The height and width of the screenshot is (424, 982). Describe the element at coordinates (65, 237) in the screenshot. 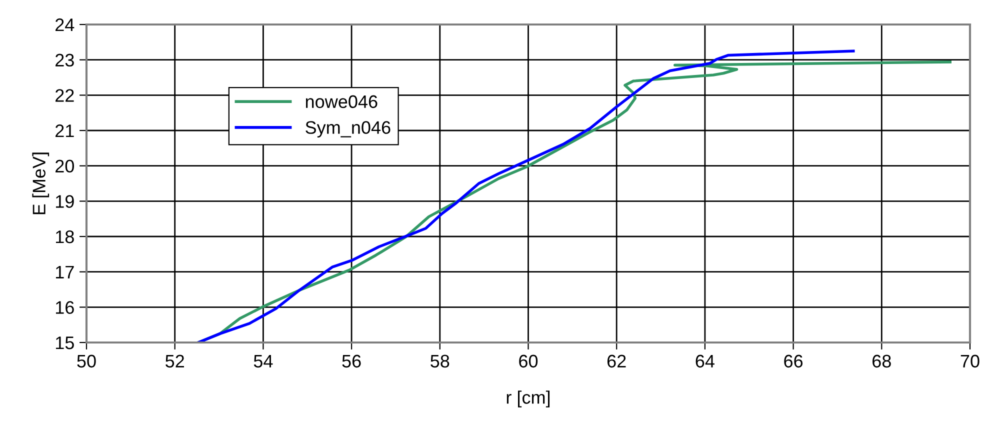

I see `y-tick-label: 18` at that location.